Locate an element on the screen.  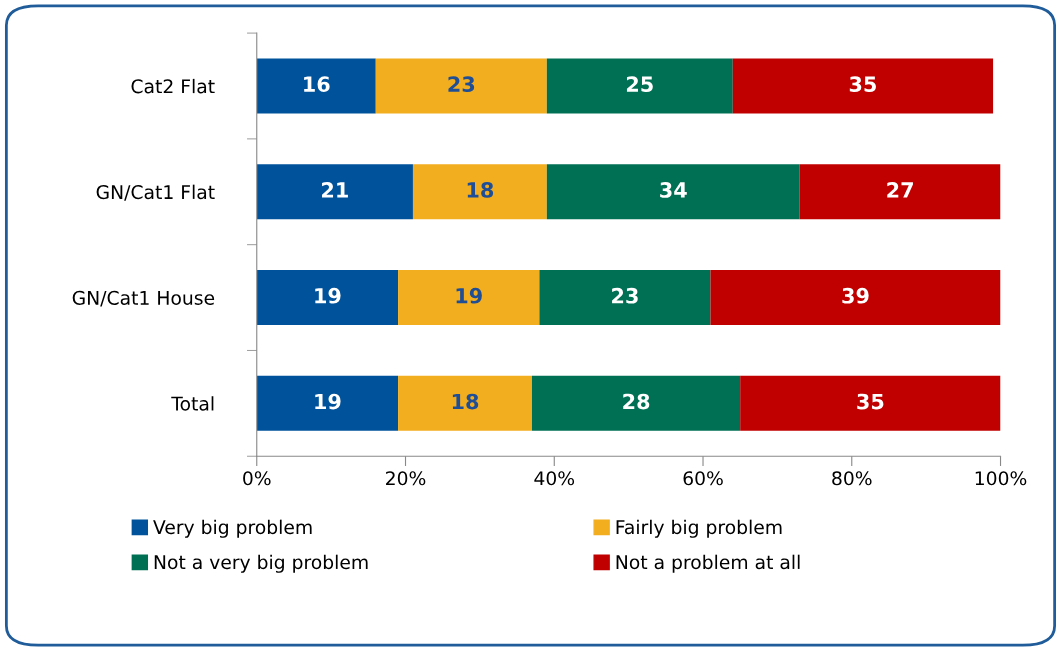
x-tick-label: 40% is located at coordinates (554, 478).